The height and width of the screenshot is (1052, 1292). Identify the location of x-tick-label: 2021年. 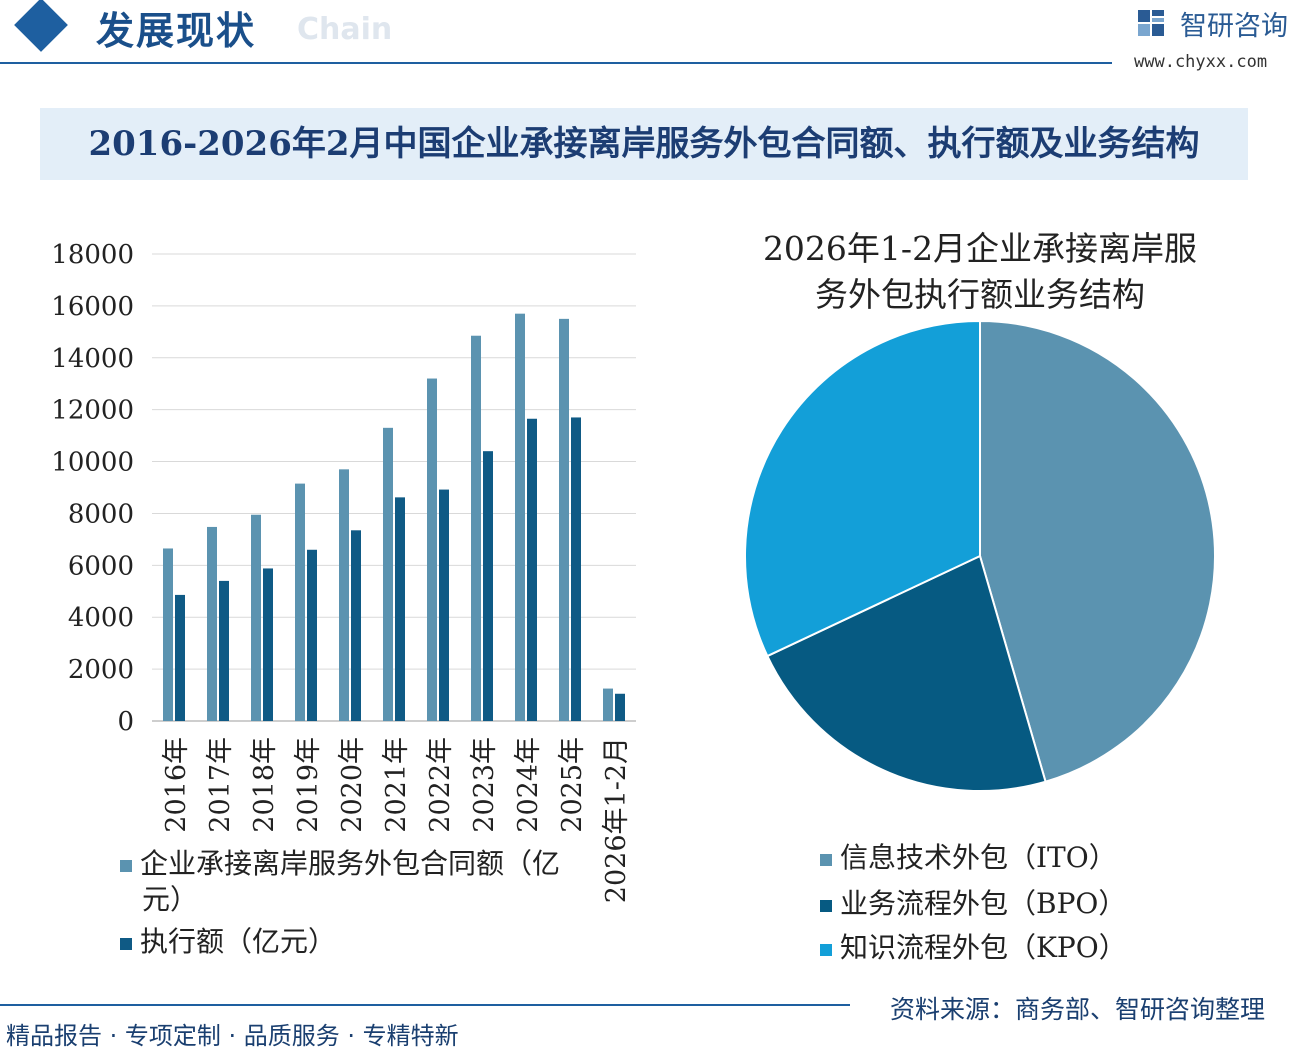
(396, 785).